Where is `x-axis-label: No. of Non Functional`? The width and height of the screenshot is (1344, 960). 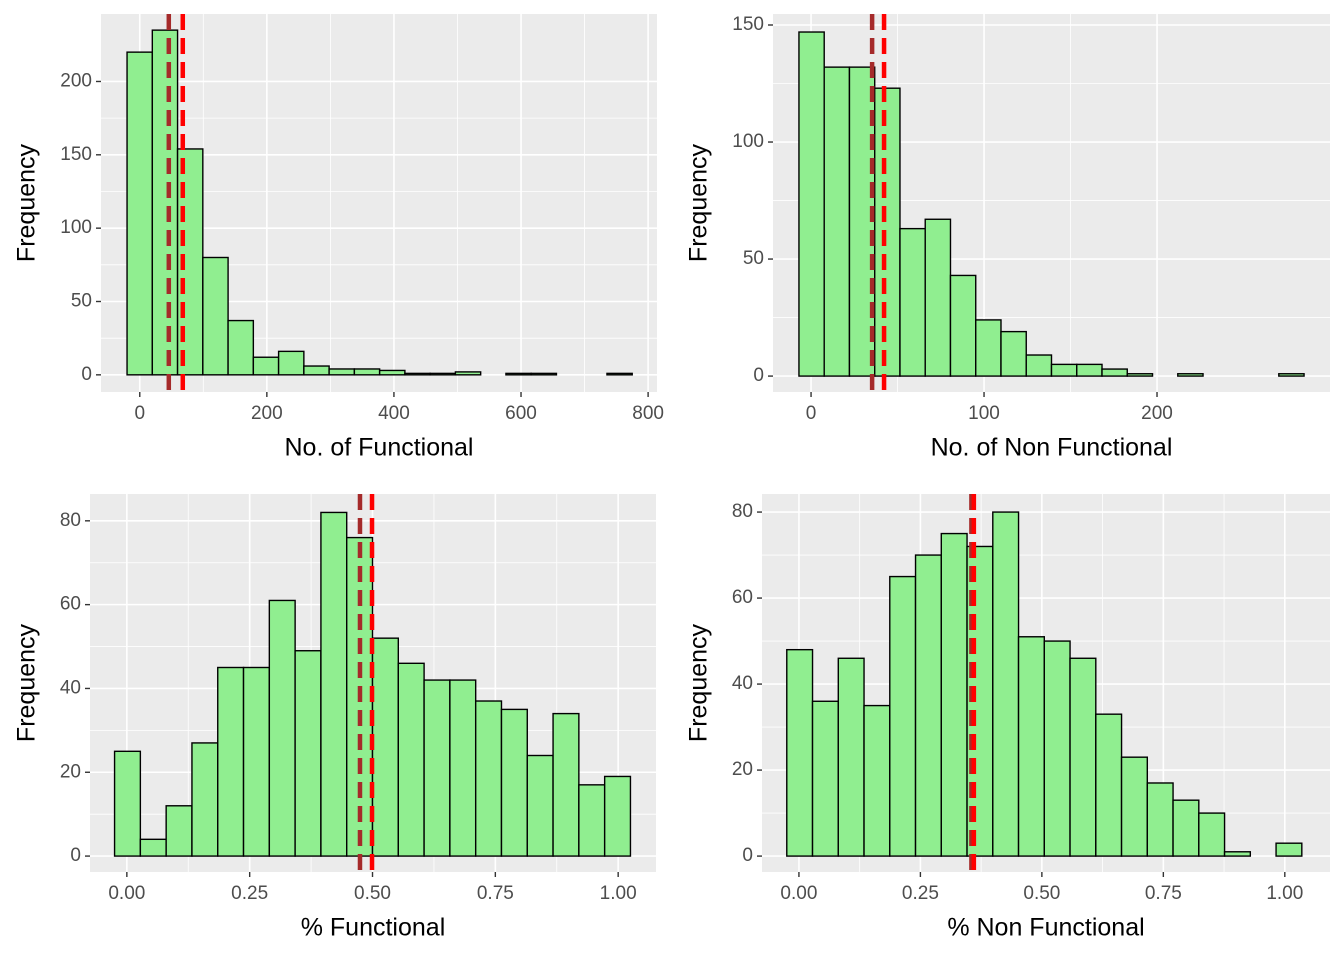 x-axis-label: No. of Non Functional is located at coordinates (1052, 448).